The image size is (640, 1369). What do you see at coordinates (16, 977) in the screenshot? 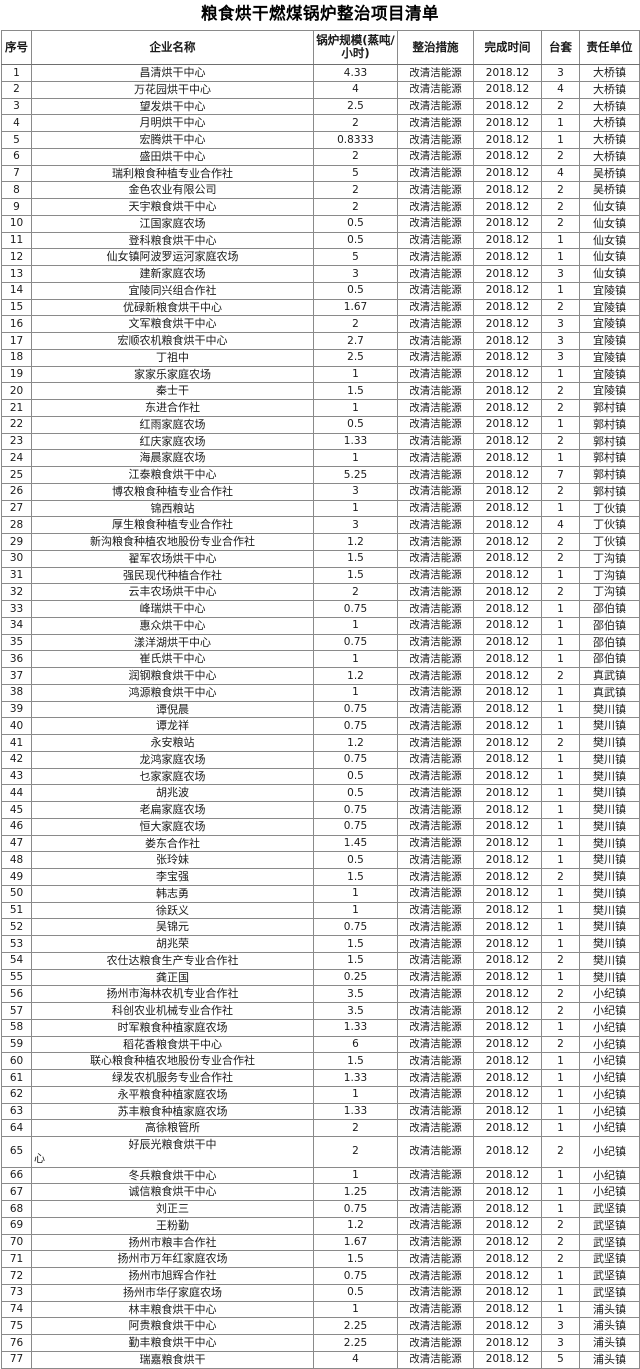
I see `cell-index: 55` at bounding box center [16, 977].